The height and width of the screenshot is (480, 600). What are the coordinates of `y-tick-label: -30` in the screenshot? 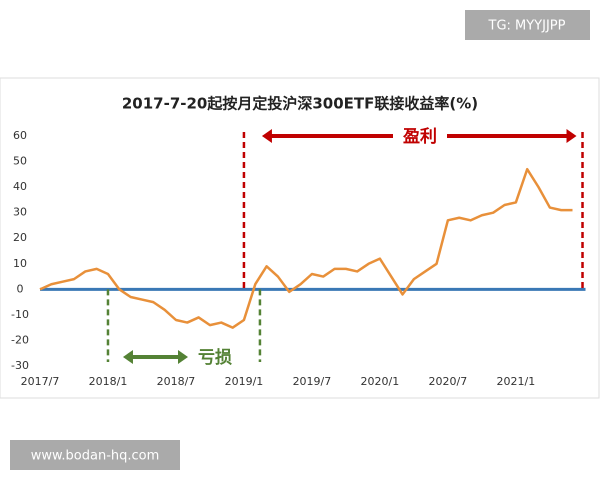 It's located at (20, 365).